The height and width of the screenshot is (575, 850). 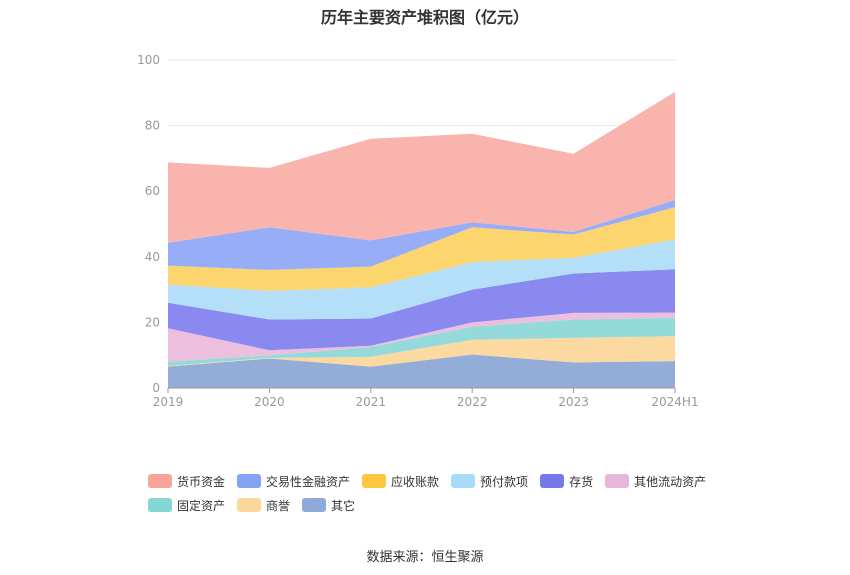 I want to click on legend-label: 交易性金融资产, so click(x=308, y=481).